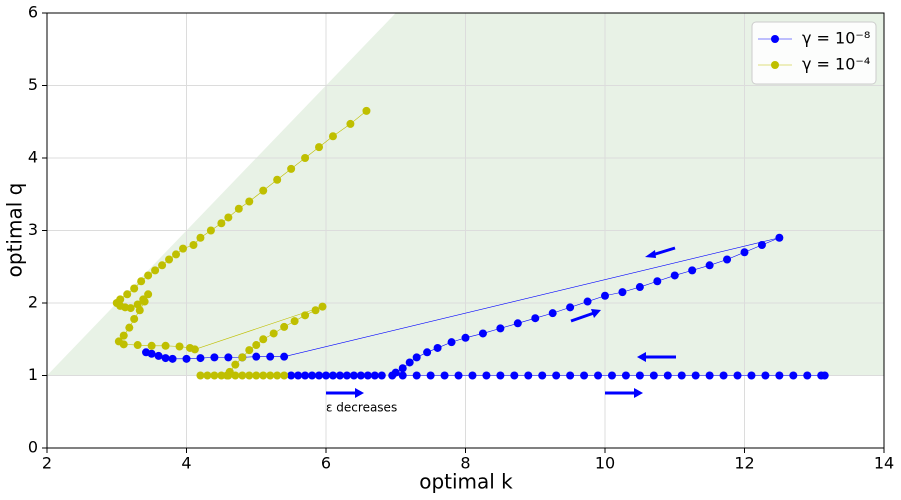 The image size is (901, 500). I want to click on legend-label: γ = 10⁻⁸, so click(836, 38).